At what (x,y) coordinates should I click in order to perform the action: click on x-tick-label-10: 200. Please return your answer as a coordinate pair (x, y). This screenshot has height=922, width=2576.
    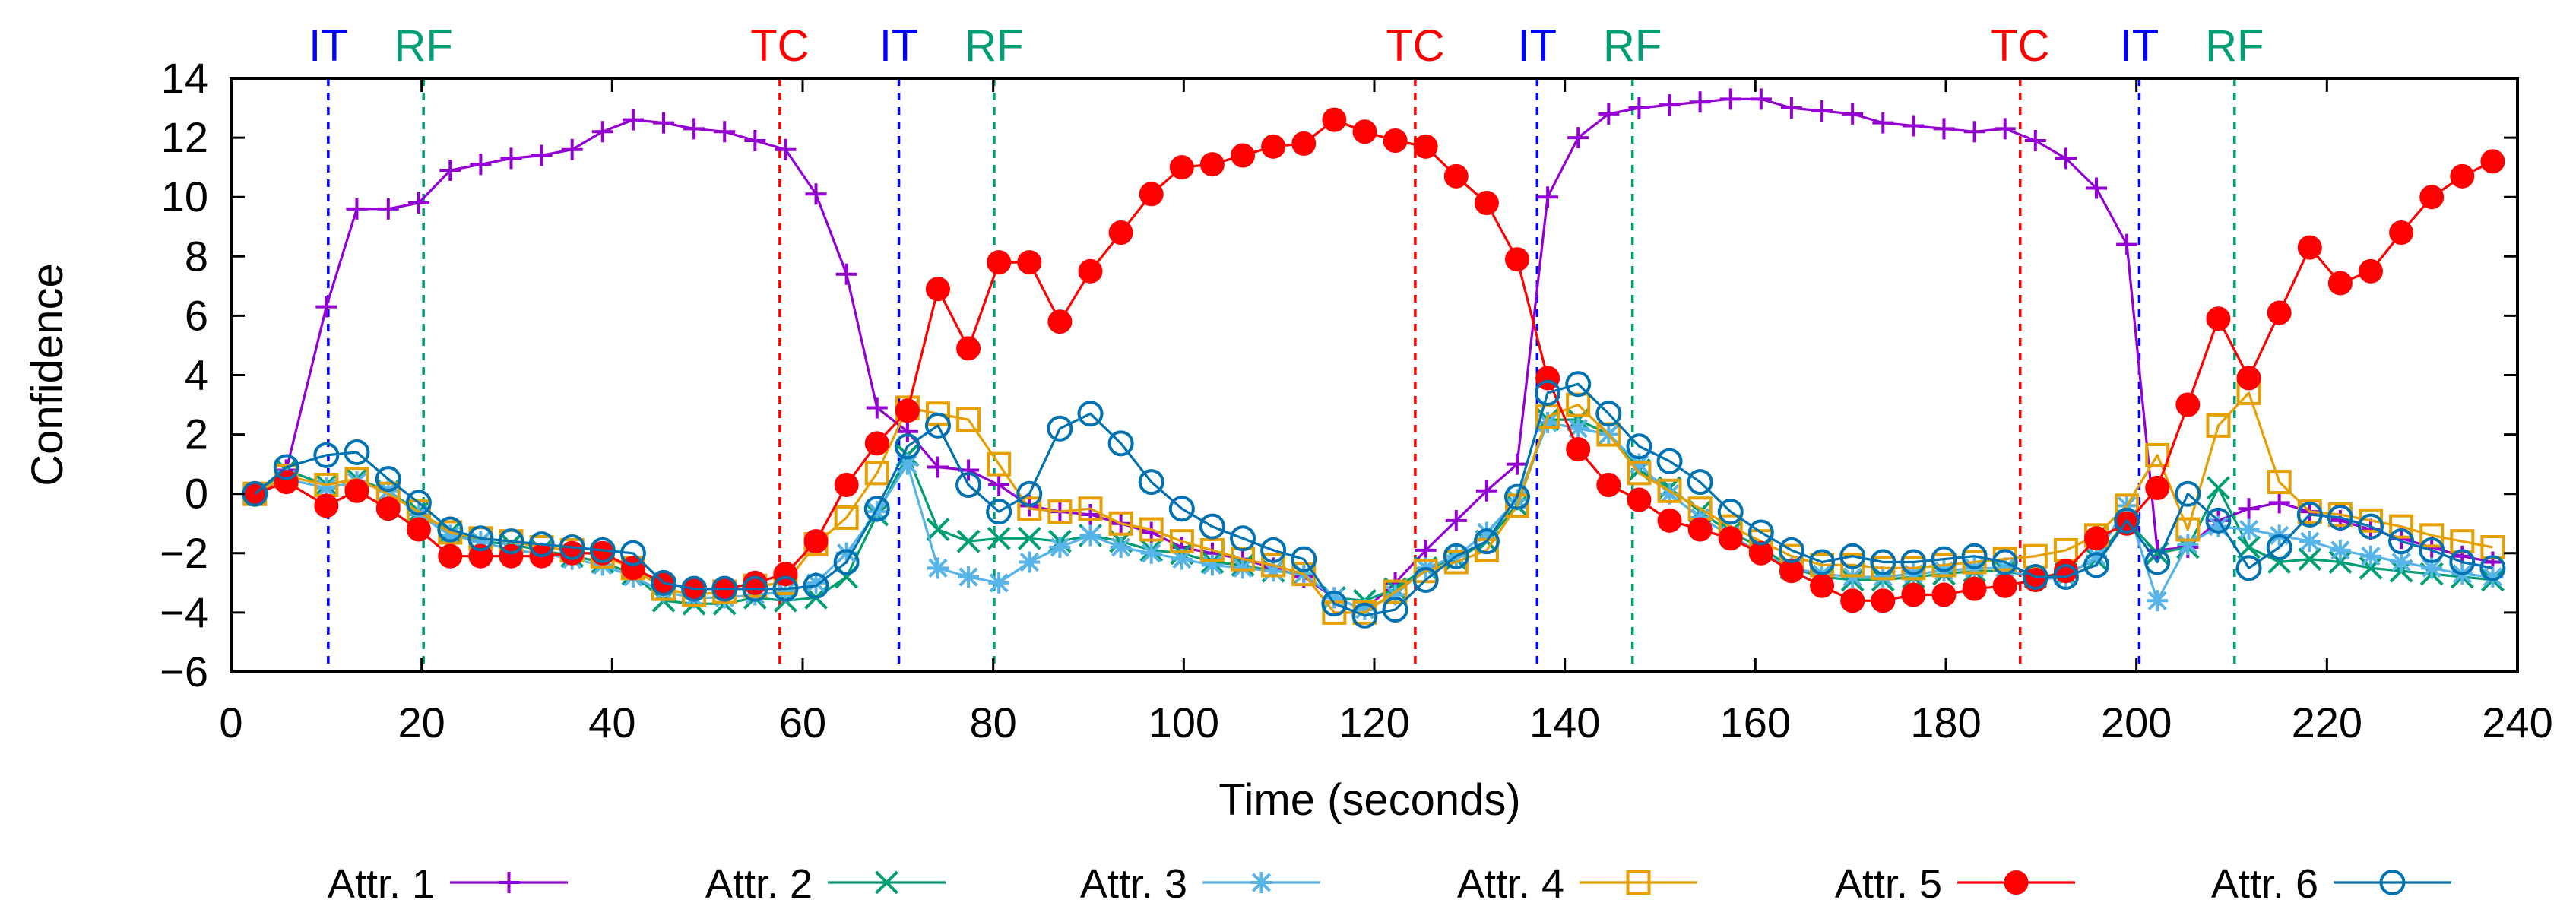
    Looking at the image, I should click on (2136, 722).